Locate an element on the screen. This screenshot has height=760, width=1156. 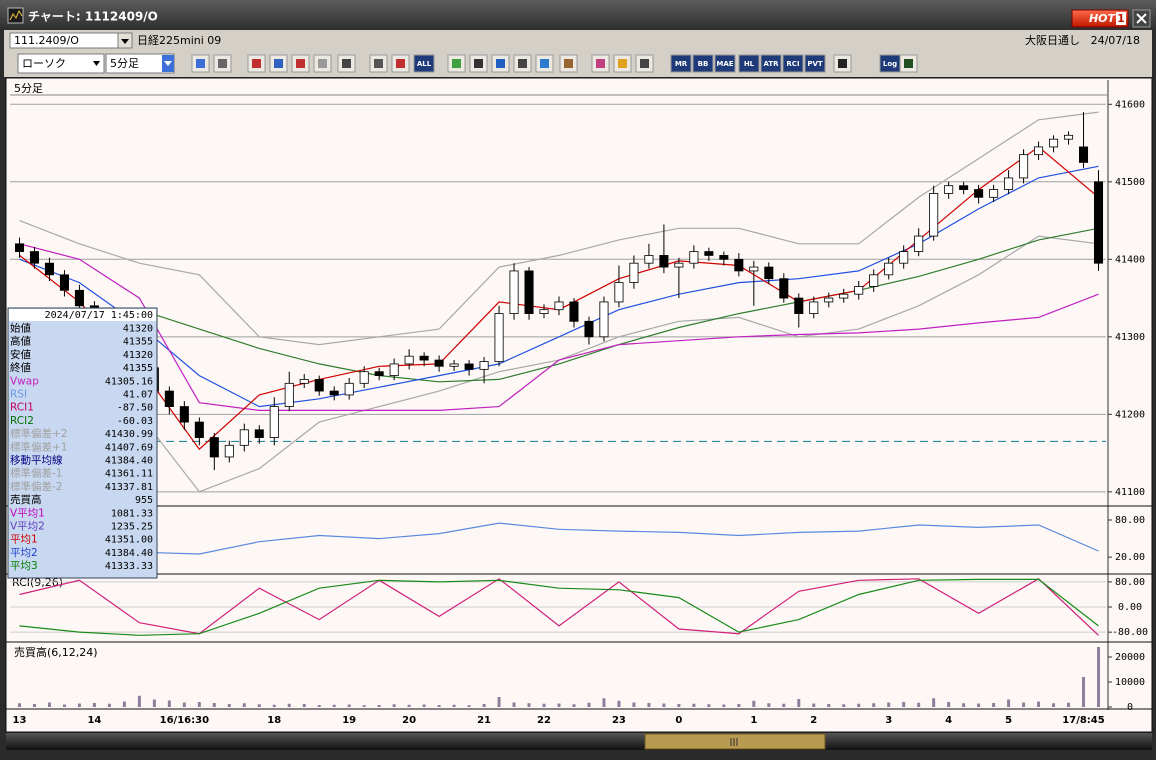
app-icon-graph is located at coordinates (16, 15).